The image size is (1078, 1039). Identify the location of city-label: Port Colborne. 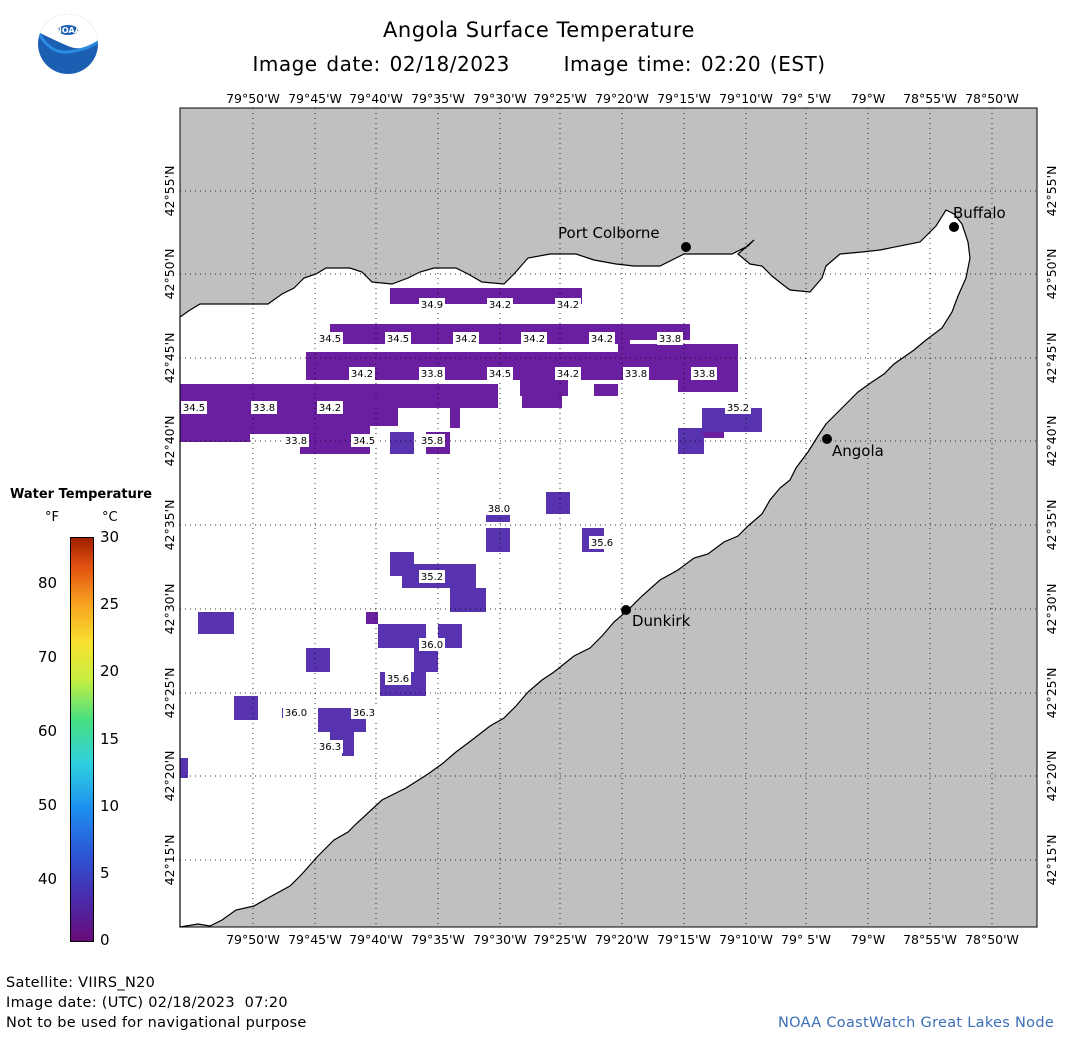
(609, 233).